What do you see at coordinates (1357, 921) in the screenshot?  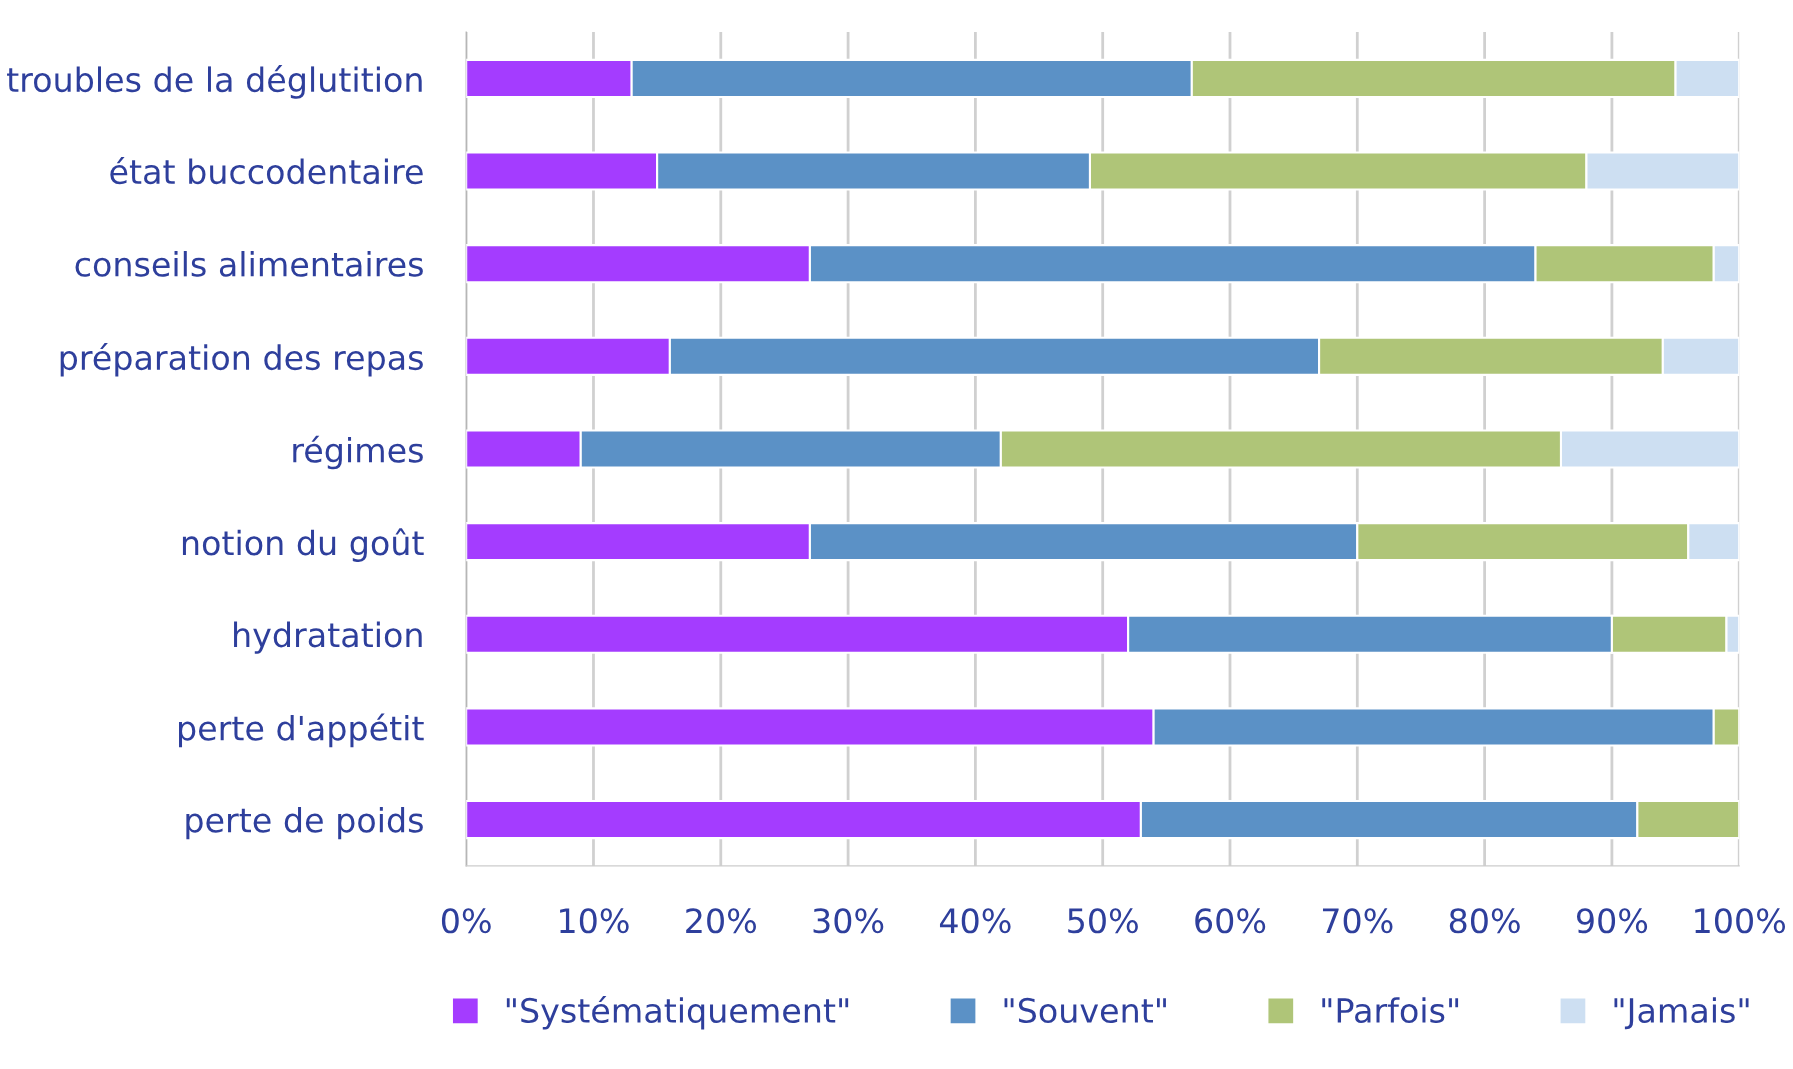 I see `x-tick-label: 70%` at bounding box center [1357, 921].